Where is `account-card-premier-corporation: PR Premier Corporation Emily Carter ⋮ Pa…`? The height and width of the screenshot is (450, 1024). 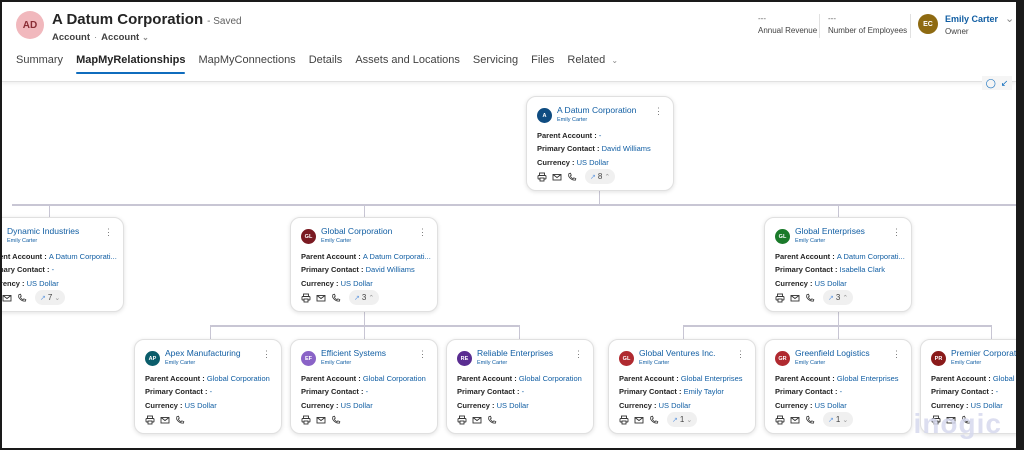
account-card-premier-corporation: PR Premier Corporation Emily Carter ⋮ Pa… is located at coordinates (972, 386).